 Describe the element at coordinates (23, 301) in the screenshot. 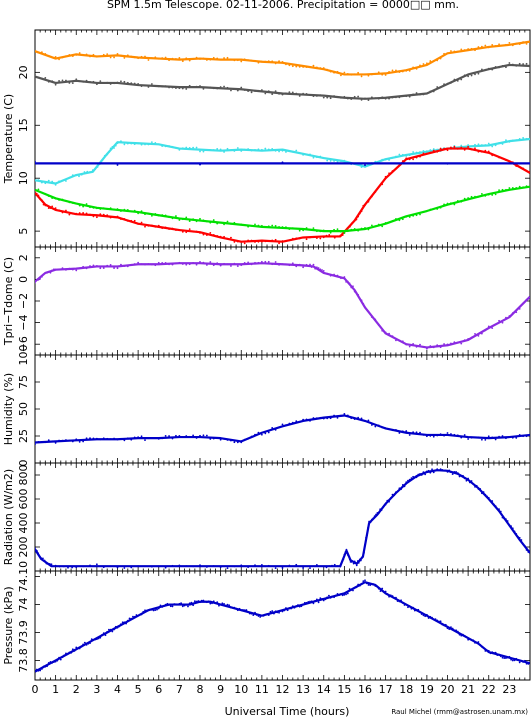

I see `y-tick-label: −2` at that location.